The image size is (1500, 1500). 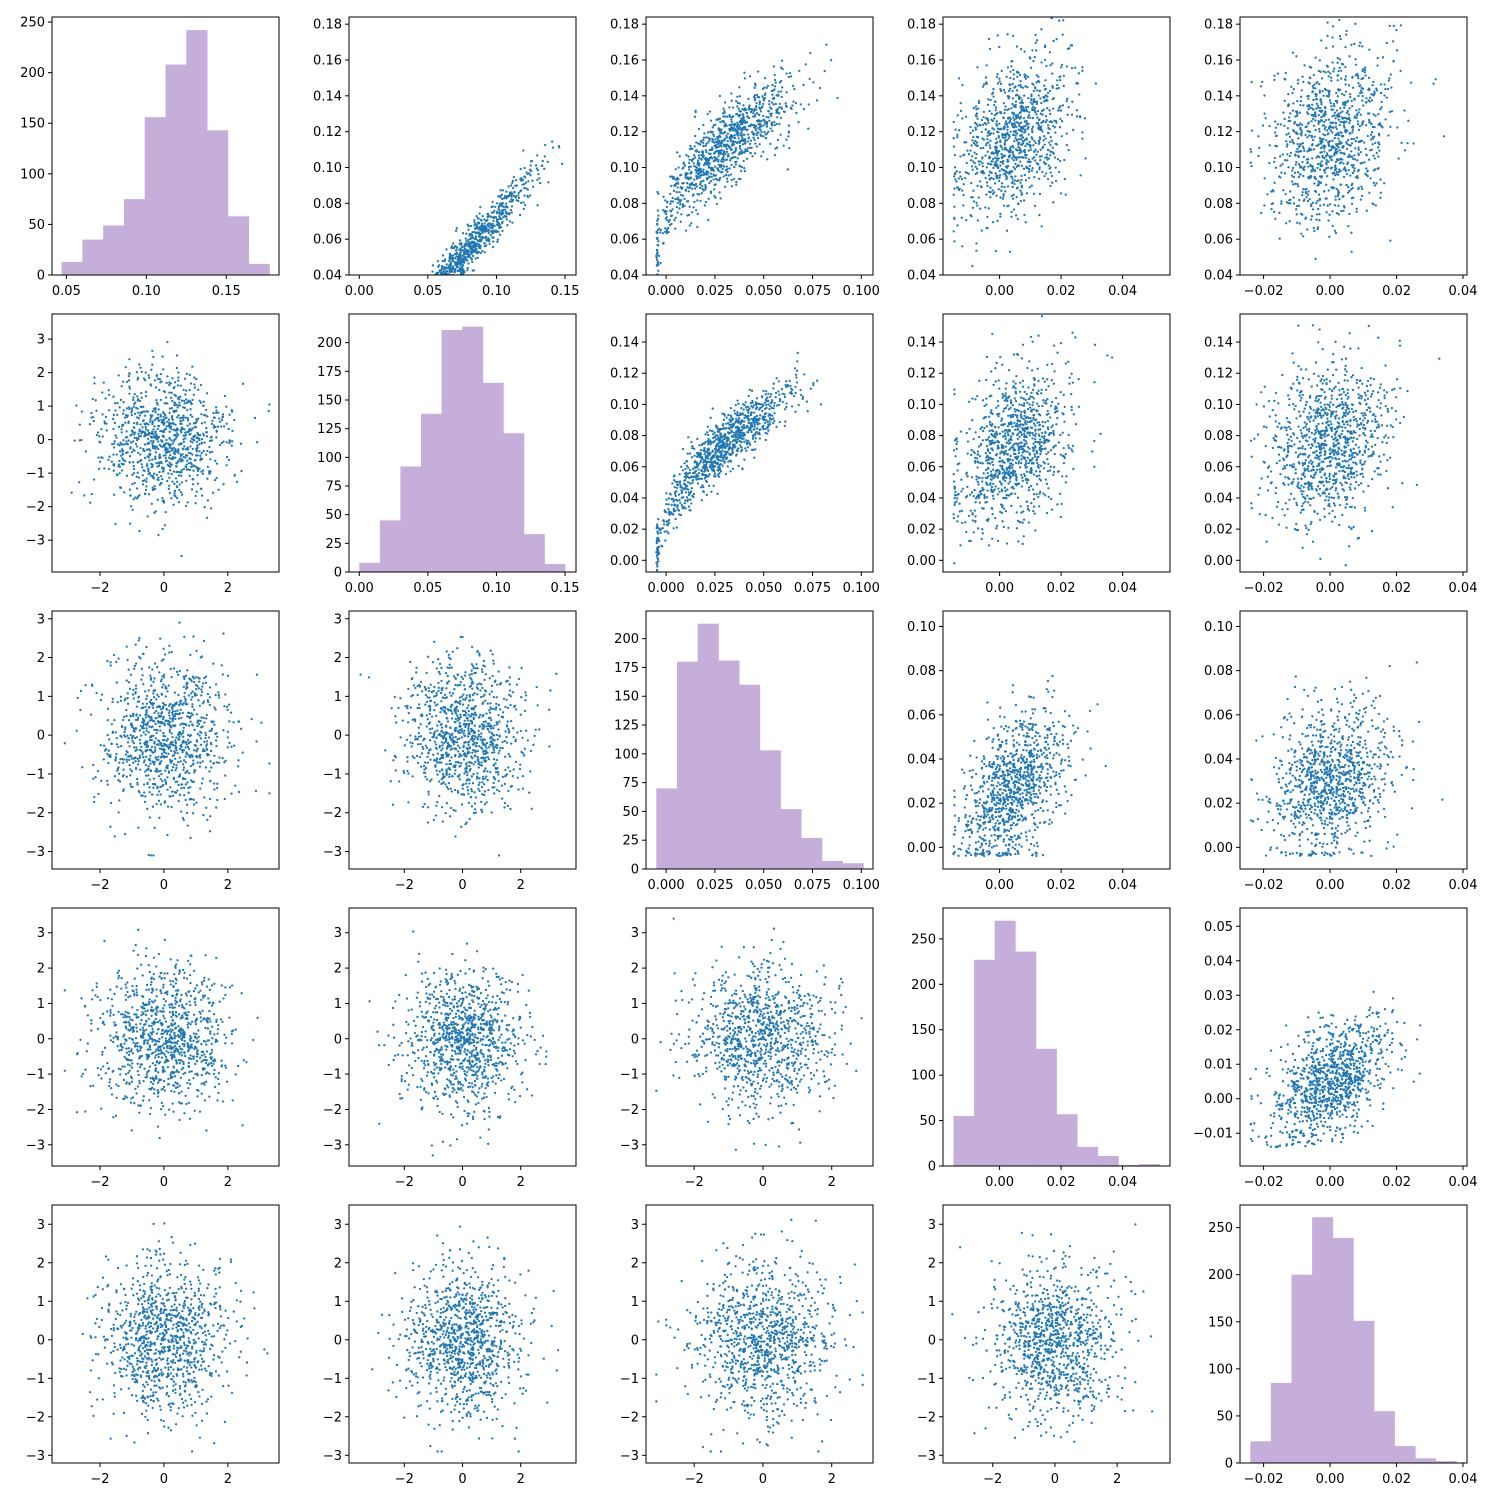 What do you see at coordinates (32, 174) in the screenshot?
I see `y-tick-label: 100` at bounding box center [32, 174].